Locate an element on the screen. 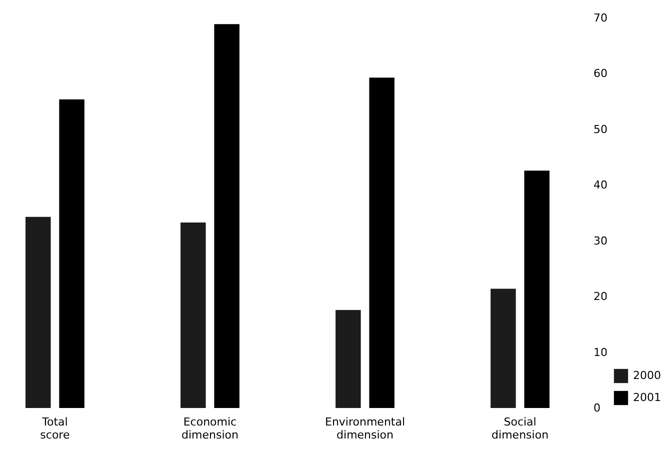  y-tick-label: 60 is located at coordinates (601, 73).